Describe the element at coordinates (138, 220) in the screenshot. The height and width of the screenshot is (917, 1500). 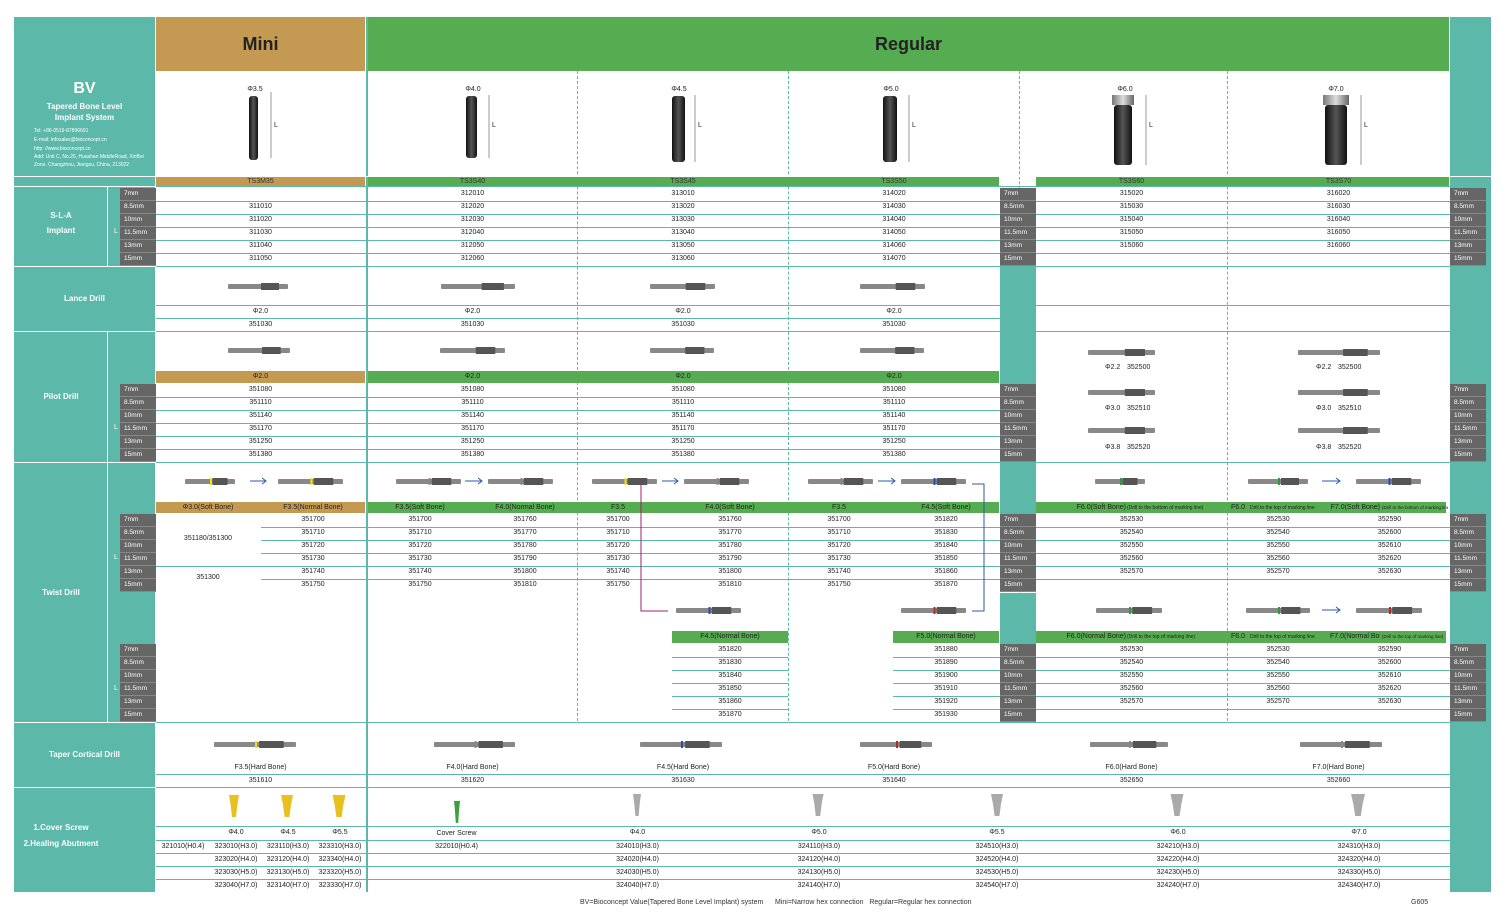
I see `sla-left-len-2: 10mm` at that location.